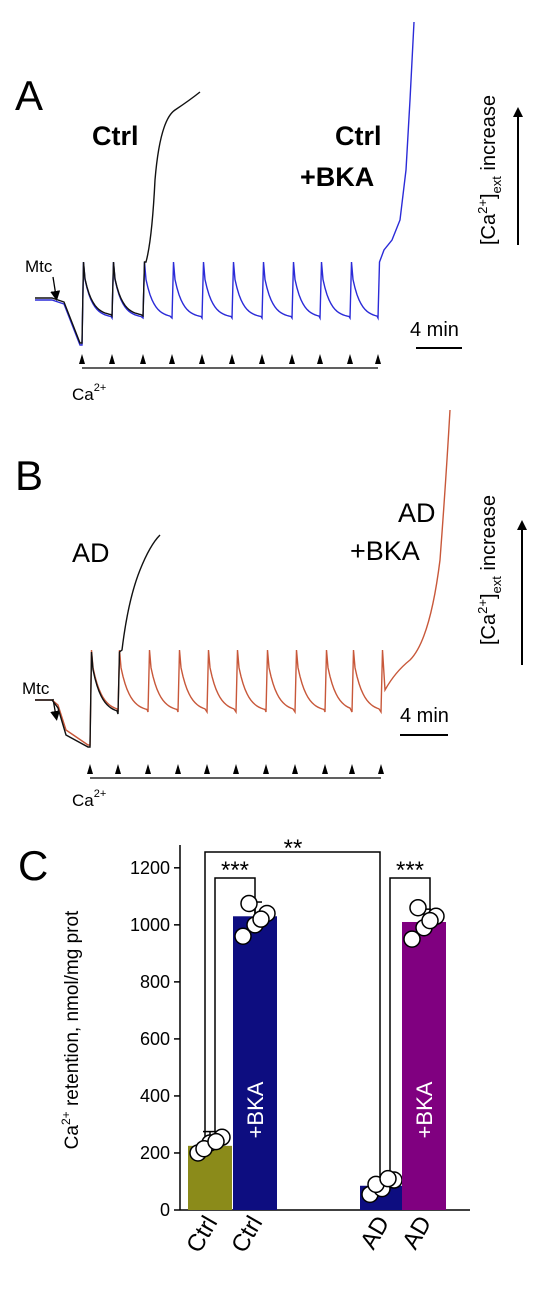 The width and height of the screenshot is (550, 1294). Describe the element at coordinates (66, 1118) in the screenshot. I see `y-label-sup: 2+` at that location.